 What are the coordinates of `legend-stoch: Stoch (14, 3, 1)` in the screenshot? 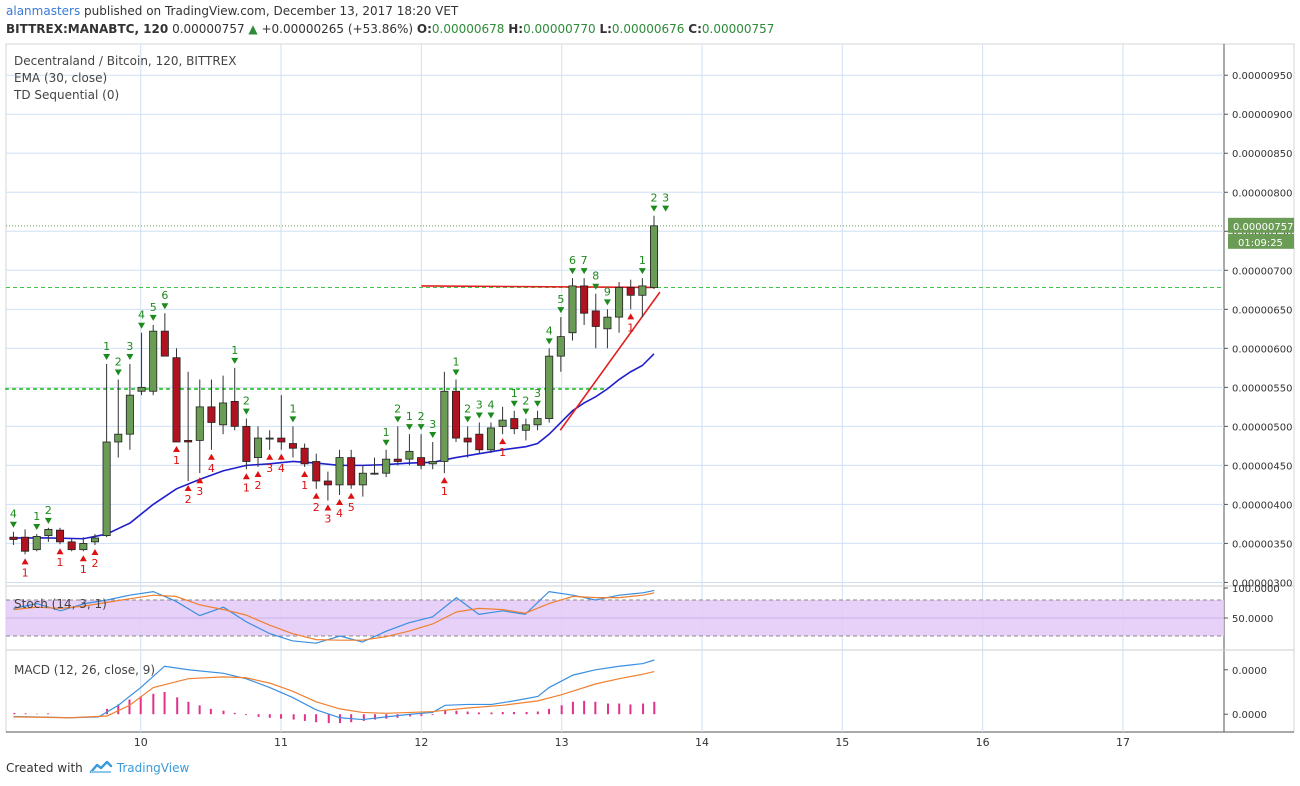 It's located at (60, 604).